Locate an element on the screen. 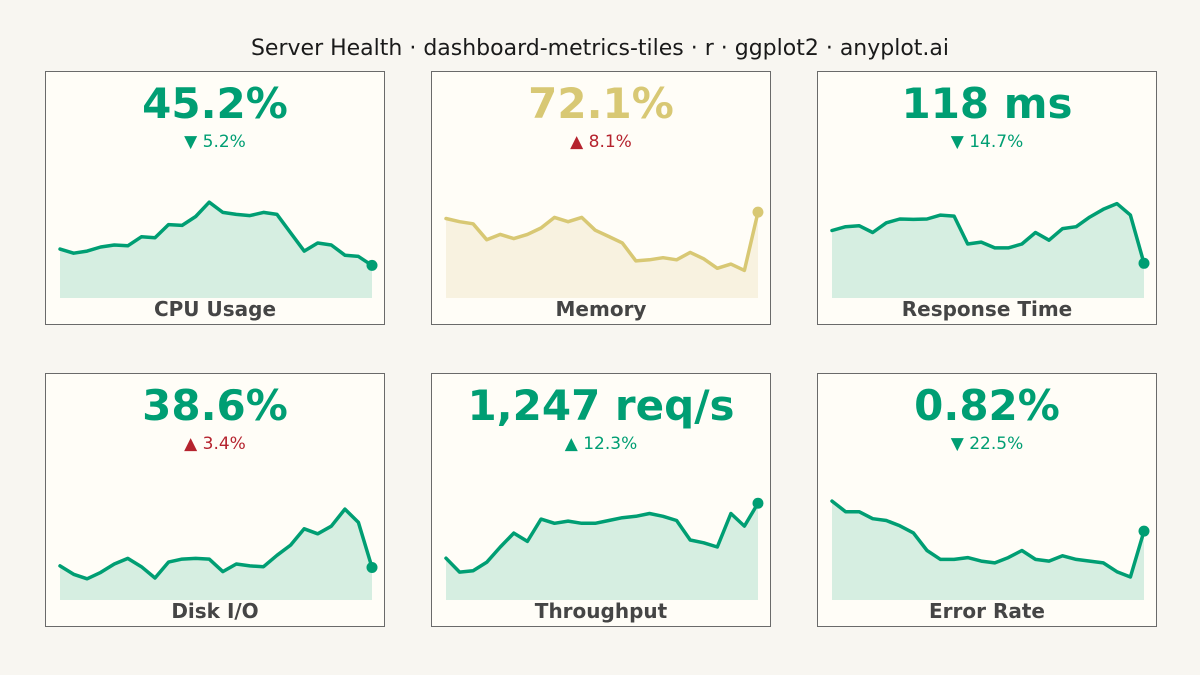 The height and width of the screenshot is (675, 1200). metric-tile-throughput: 1,247 req/s ▲ 12.3% Throughput is located at coordinates (601, 500).